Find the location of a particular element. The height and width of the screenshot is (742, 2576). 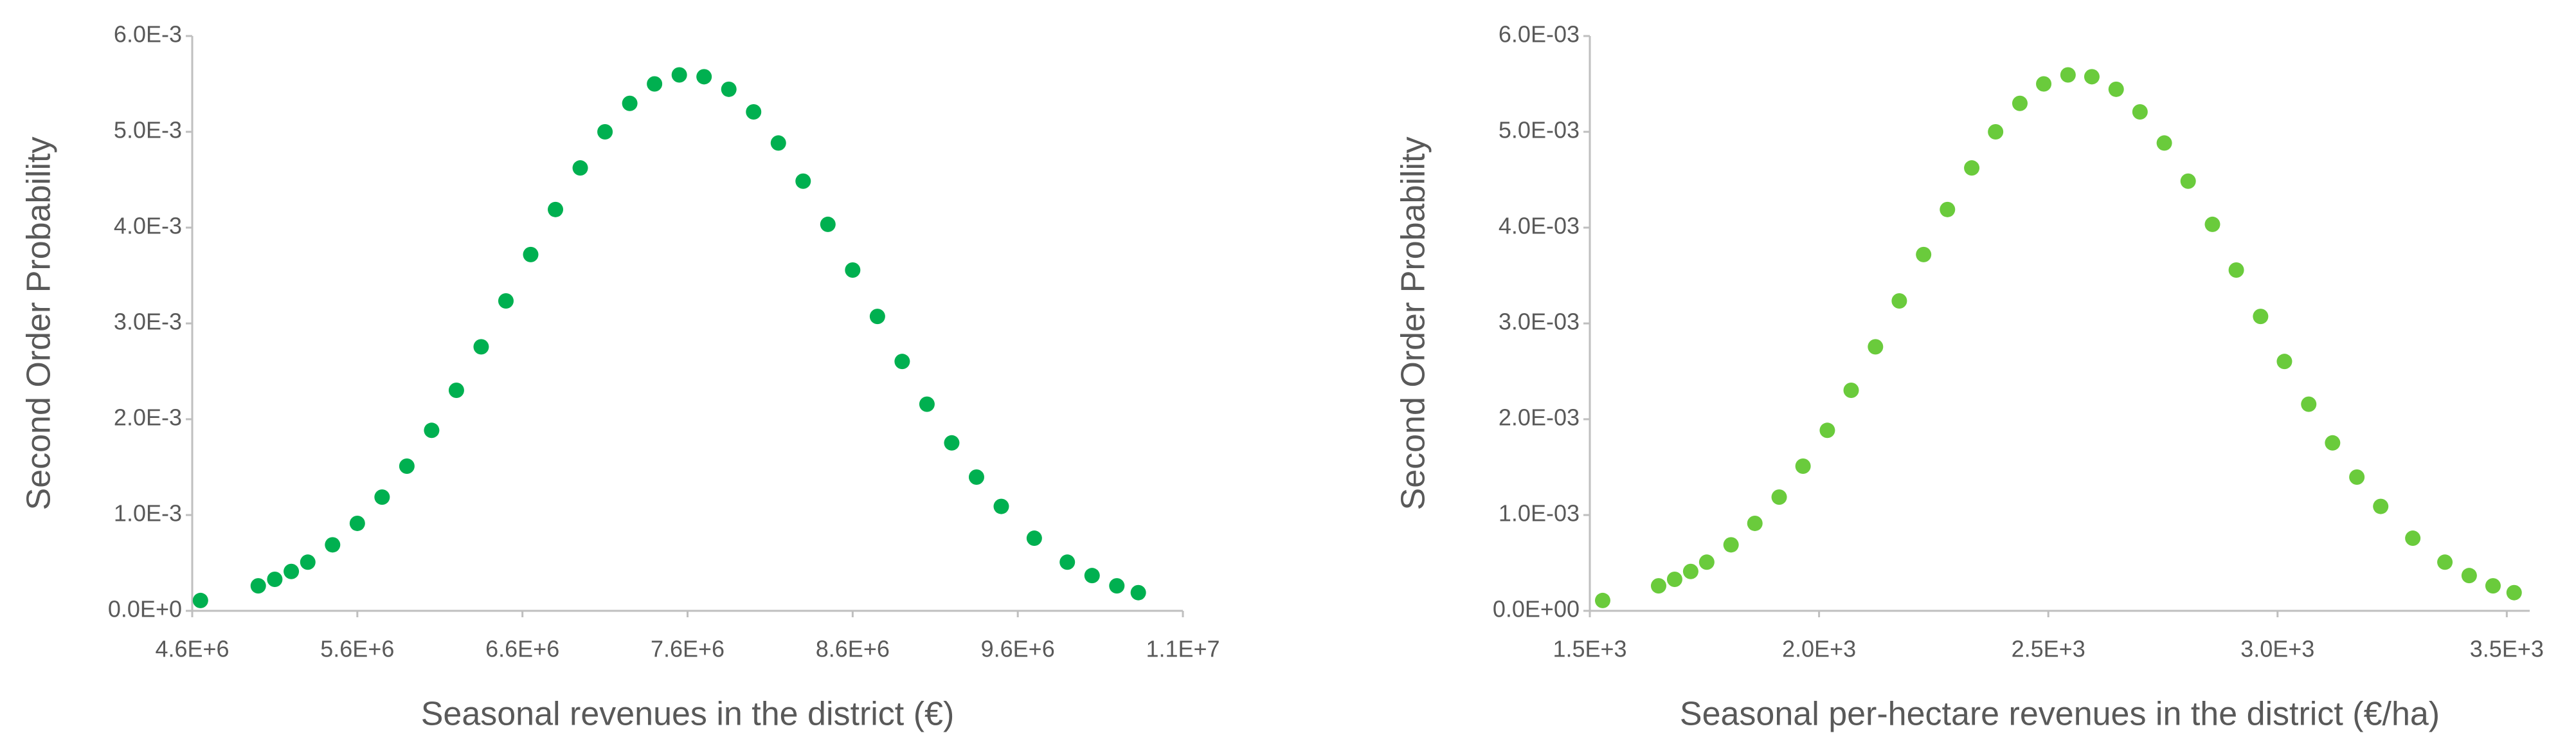

y-tick-label: 1.0E-03 is located at coordinates (1539, 513).